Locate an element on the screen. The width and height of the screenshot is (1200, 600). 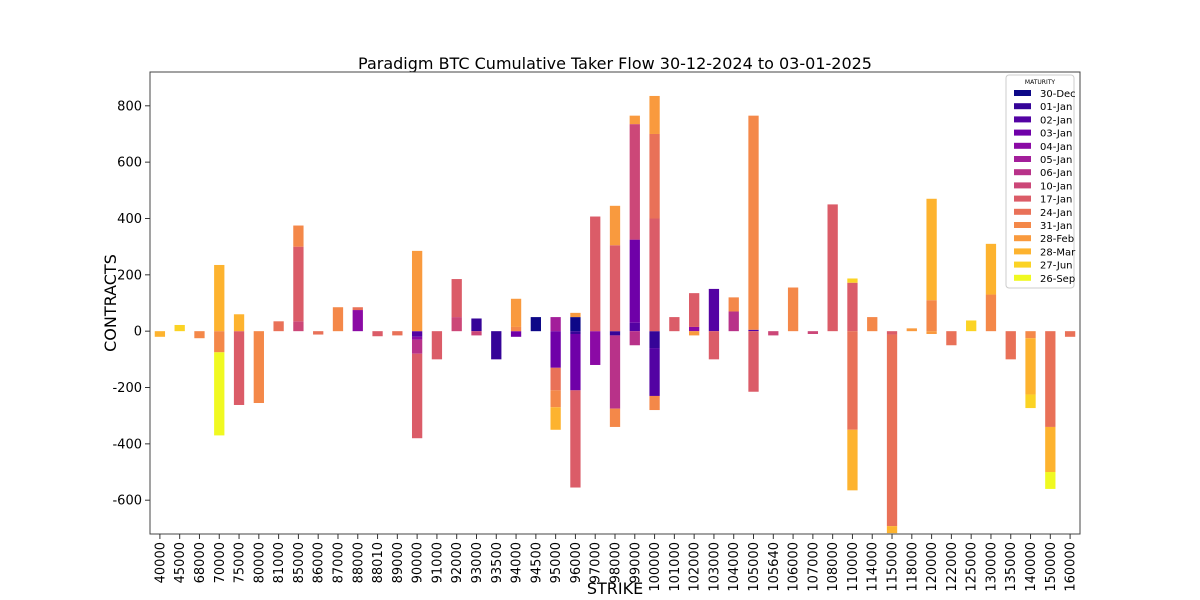
x-tick-label-87000: 87000 is located at coordinates (338, 562).